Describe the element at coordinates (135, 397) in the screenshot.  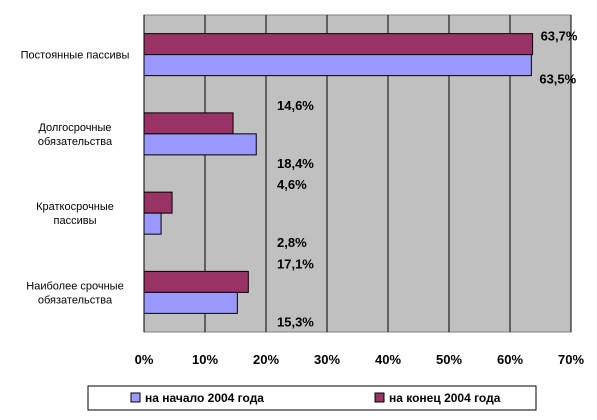
I see `legend-swatch-start` at that location.